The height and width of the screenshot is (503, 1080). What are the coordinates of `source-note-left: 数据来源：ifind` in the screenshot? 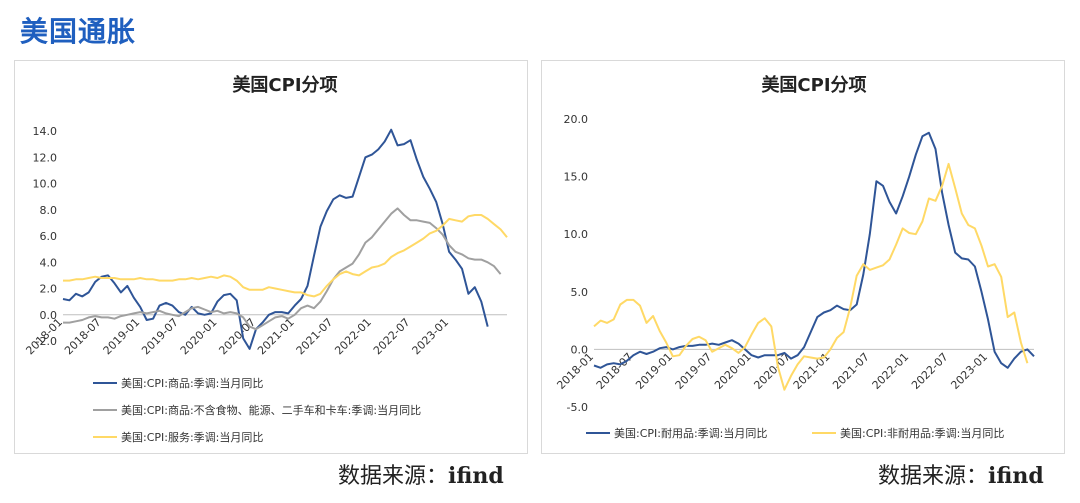 It's located at (421, 474).